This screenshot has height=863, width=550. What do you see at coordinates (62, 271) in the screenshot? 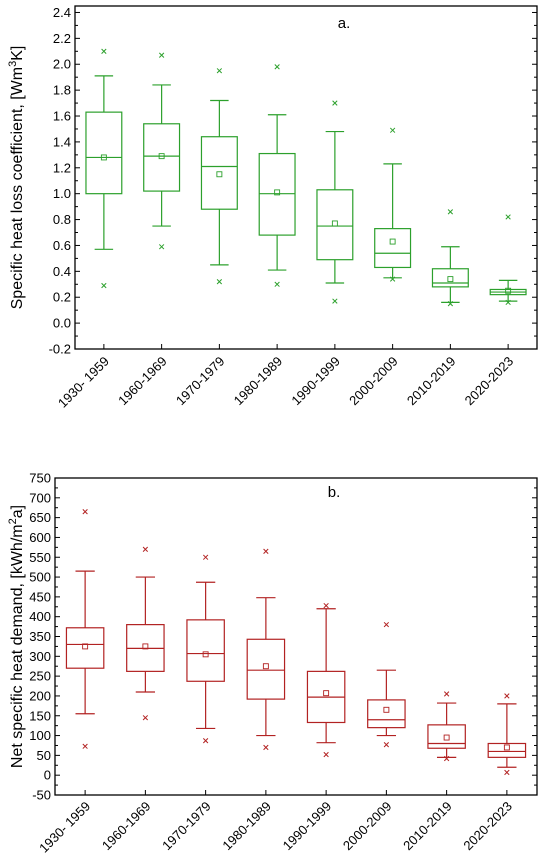
I see `y-tick-label: 0.4` at bounding box center [62, 271].